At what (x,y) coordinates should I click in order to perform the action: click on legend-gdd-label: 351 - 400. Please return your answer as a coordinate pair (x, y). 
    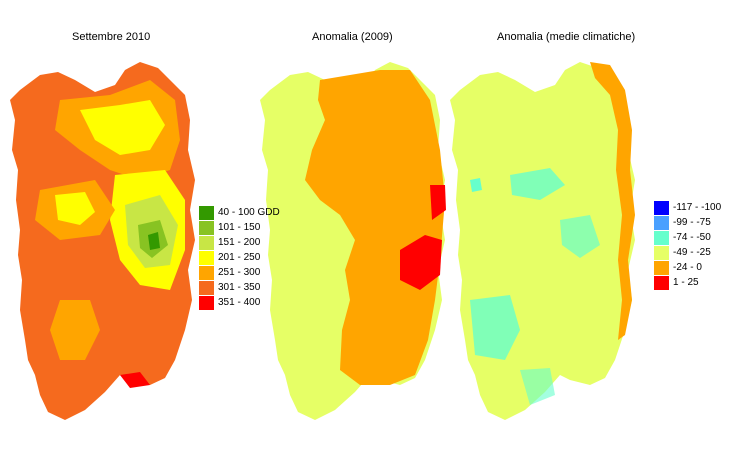
    Looking at the image, I should click on (239, 302).